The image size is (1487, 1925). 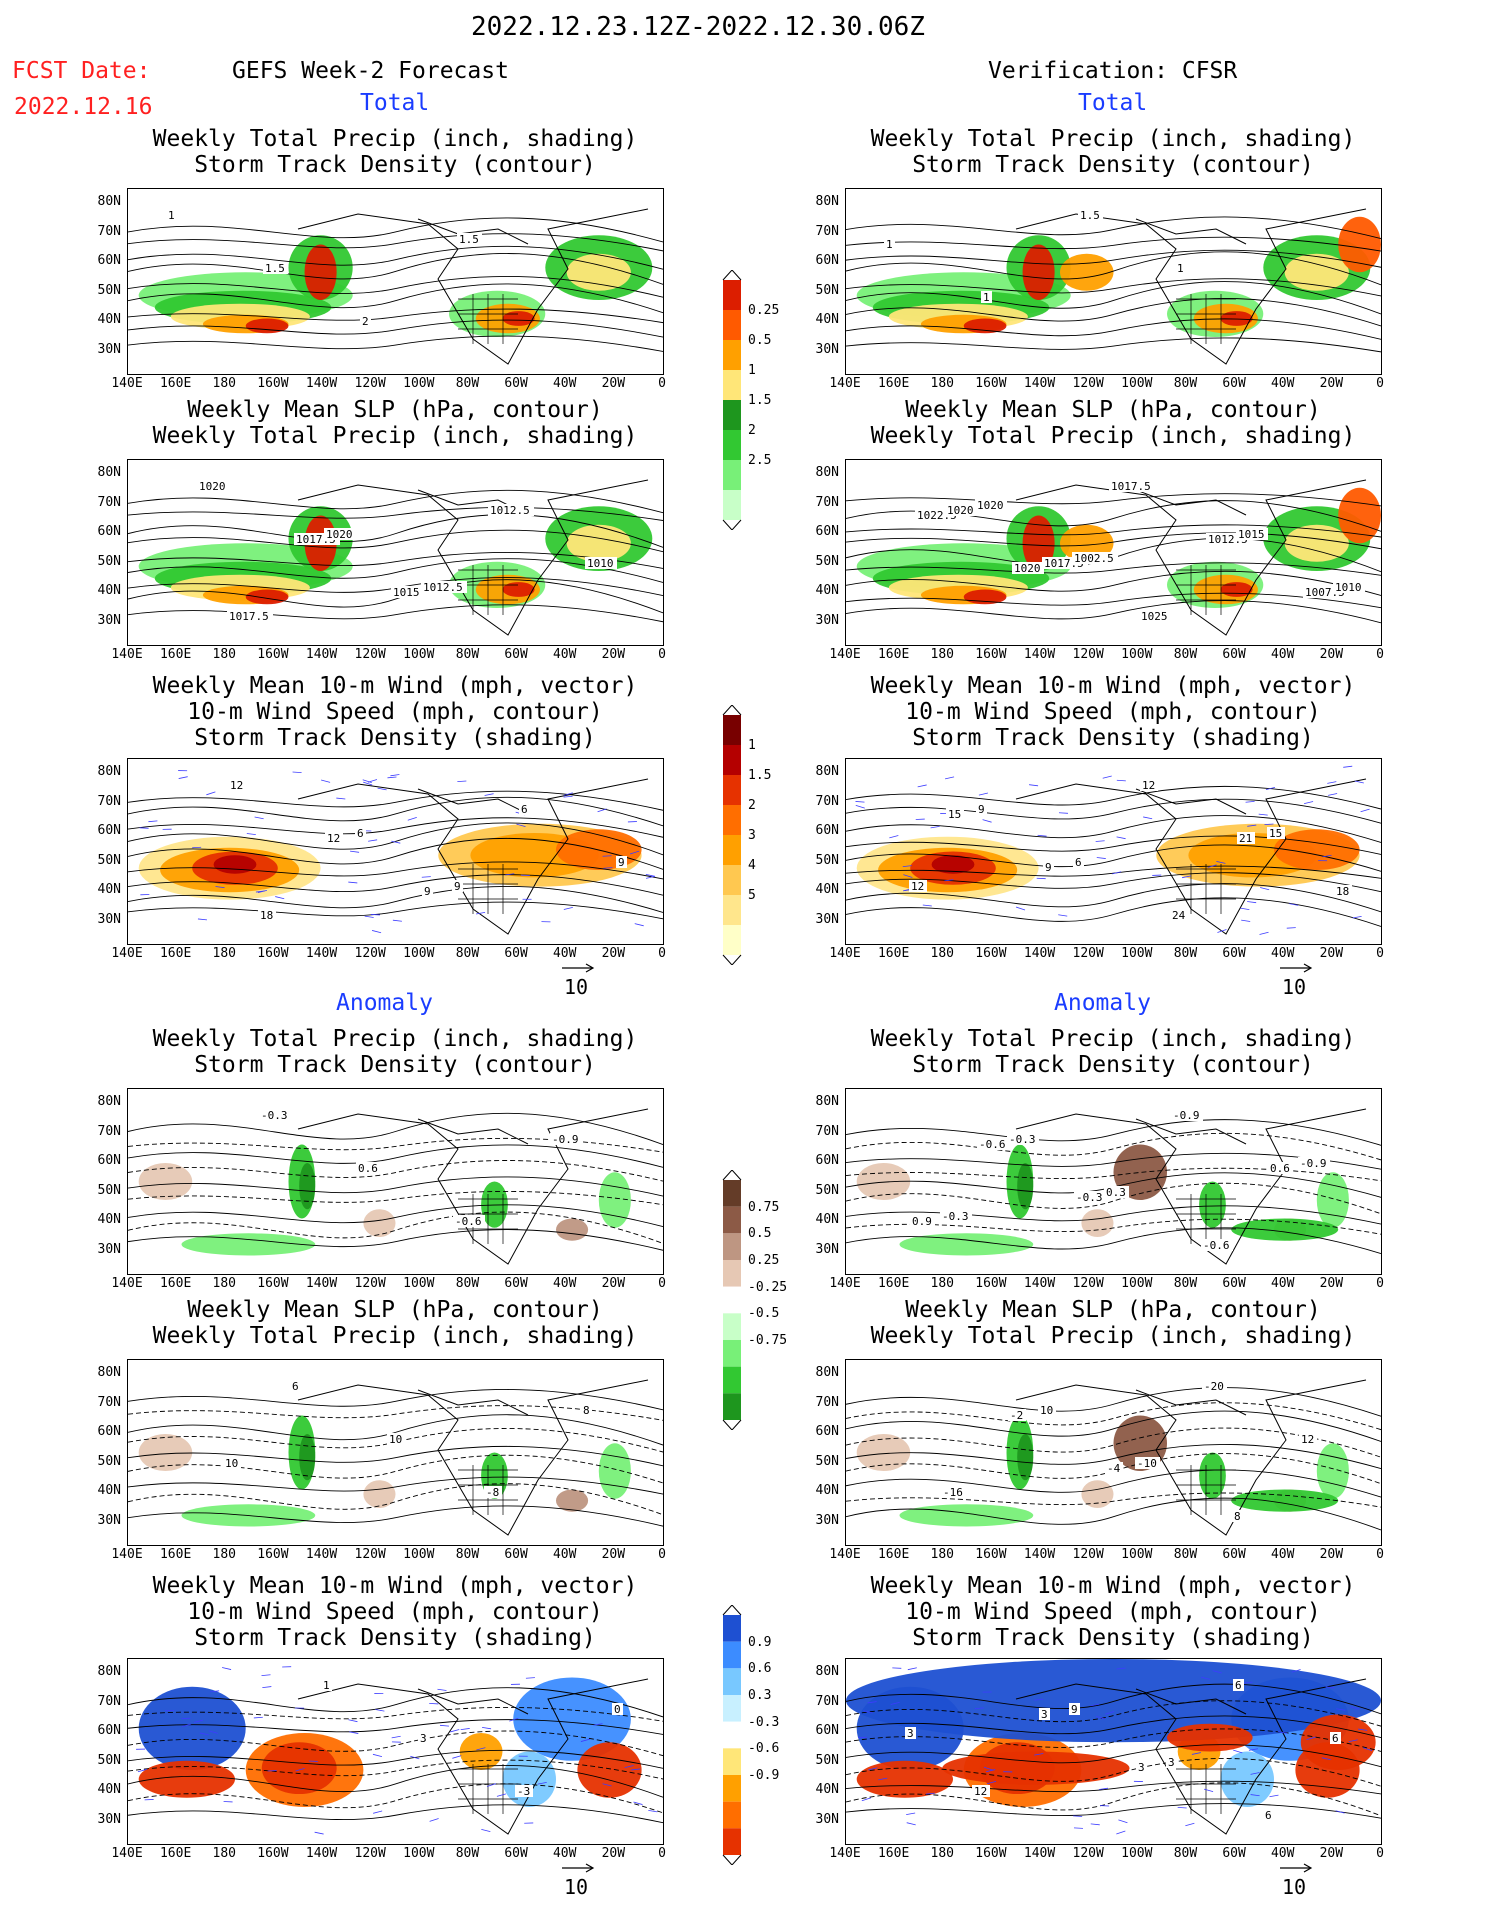 I want to click on colorbar-precip-total, so click(x=732, y=400).